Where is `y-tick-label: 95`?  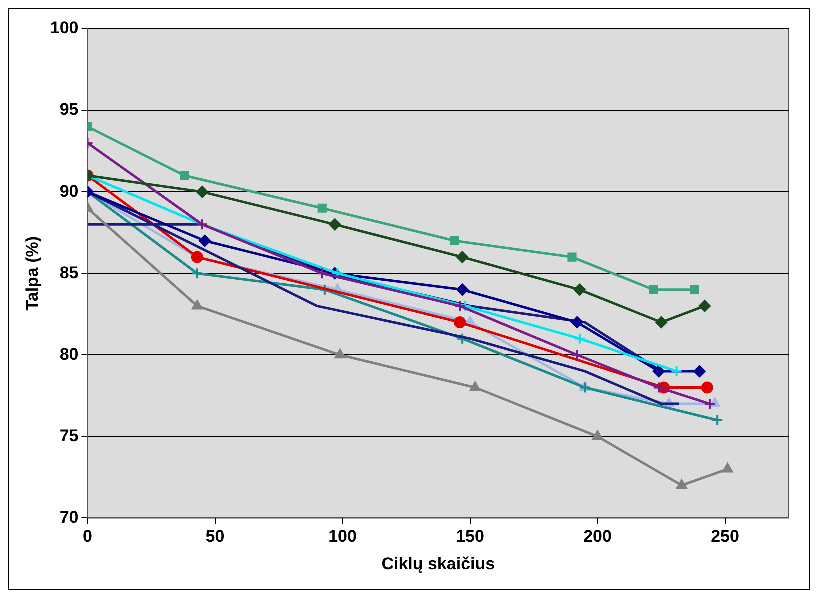
y-tick-label: 95 is located at coordinates (69, 110).